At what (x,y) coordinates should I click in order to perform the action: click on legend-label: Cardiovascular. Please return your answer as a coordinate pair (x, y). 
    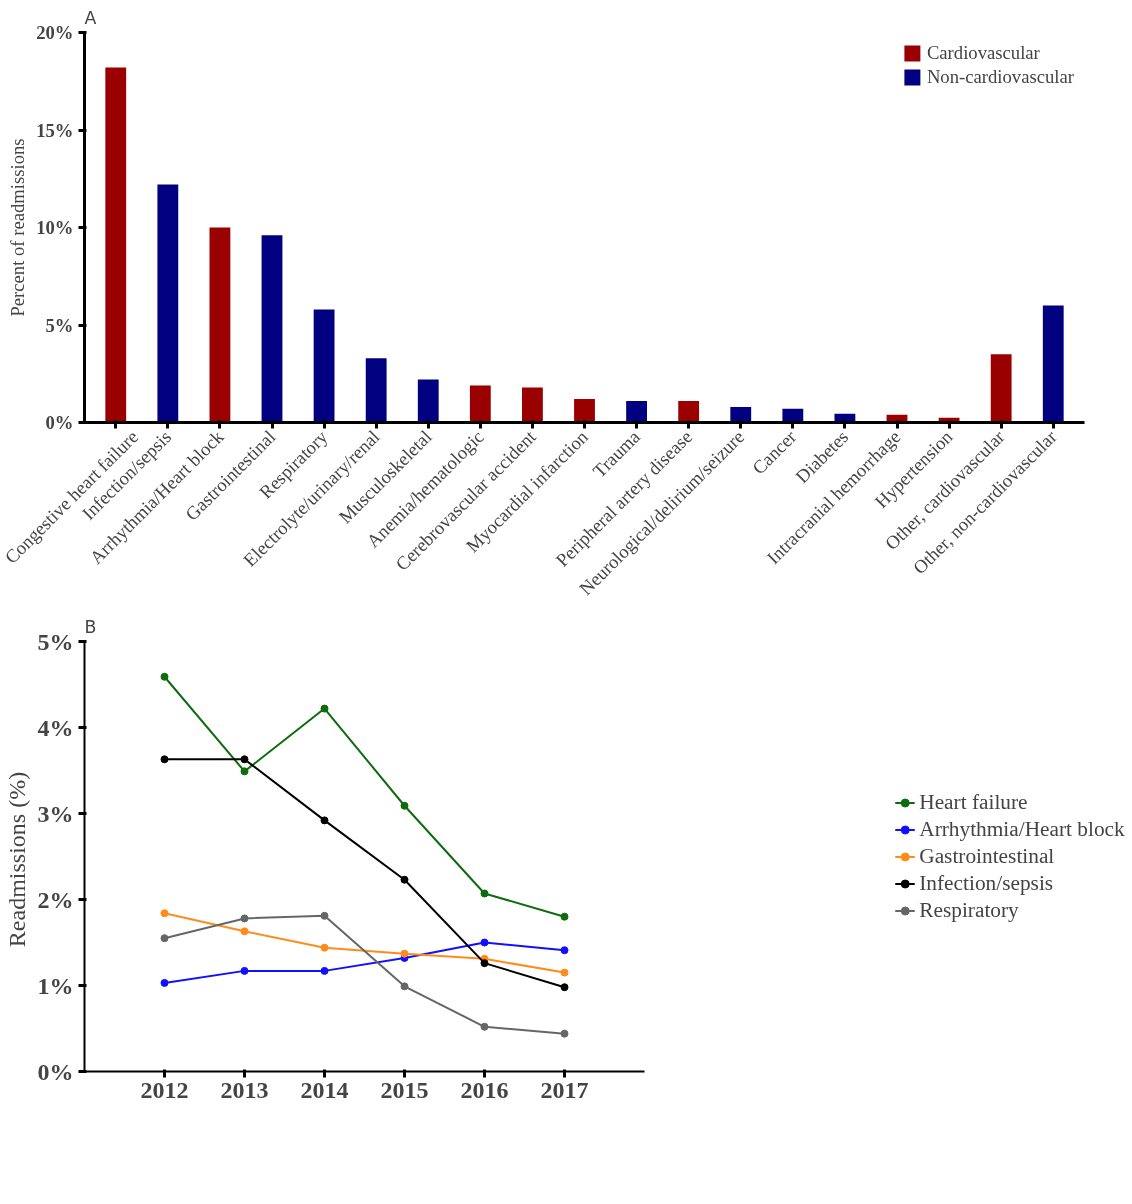
    Looking at the image, I should click on (983, 53).